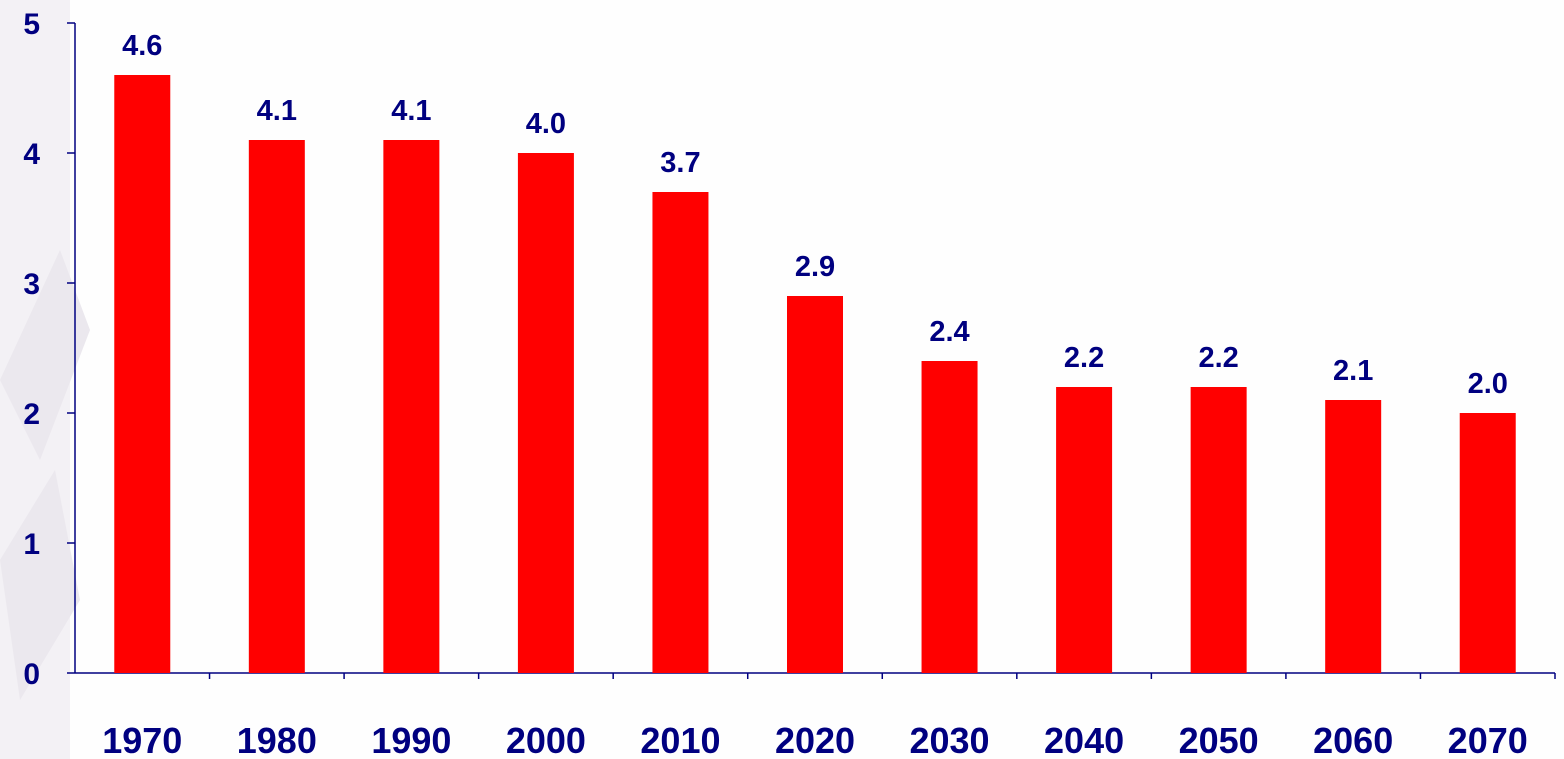 Image resolution: width=1564 pixels, height=759 pixels. I want to click on x-tick-label-2050: 2050, so click(1219, 739).